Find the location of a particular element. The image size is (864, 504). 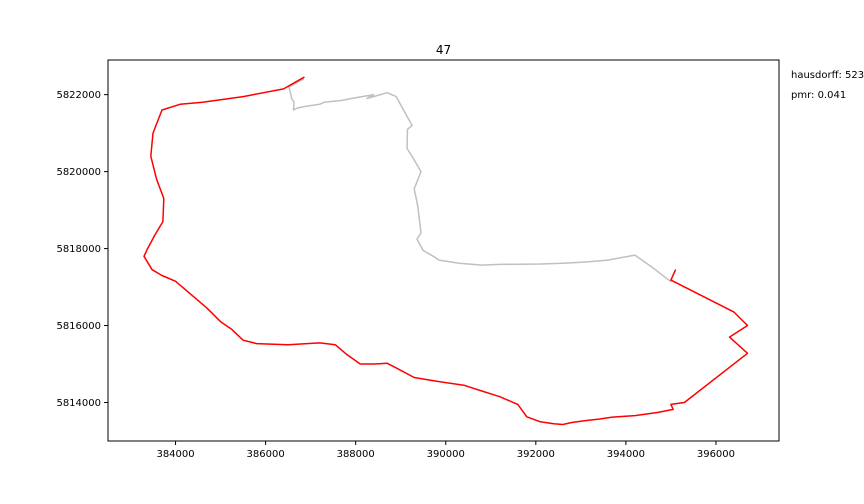

pmr-annotation: pmr: 0.041 is located at coordinates (819, 95).